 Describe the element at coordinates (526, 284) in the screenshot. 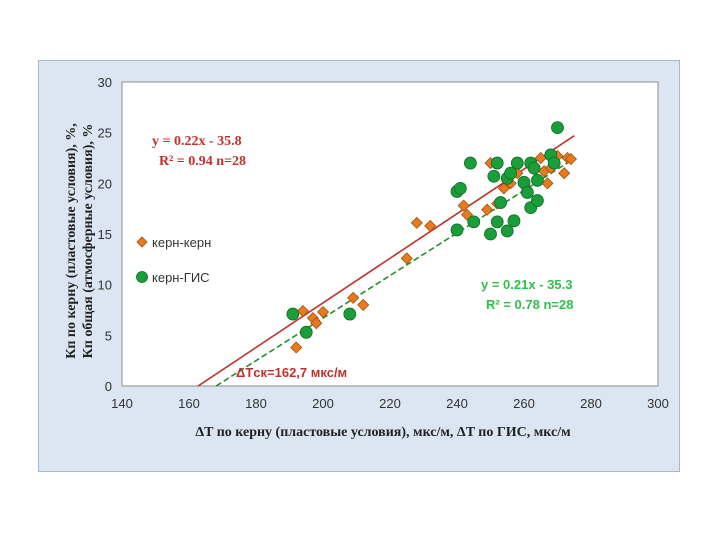

I see `green-equation-line1: y = 0.21x - 35.3` at that location.